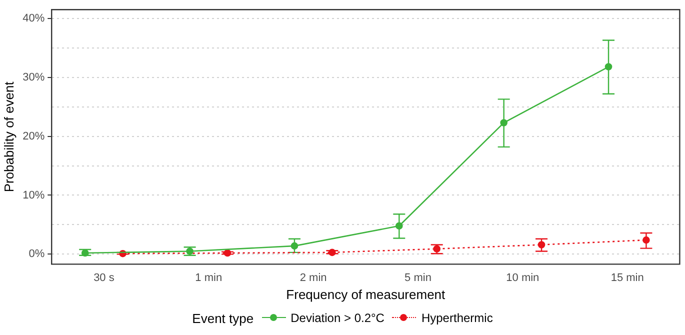 The width and height of the screenshot is (685, 335). What do you see at coordinates (223, 318) in the screenshot?
I see `legend-title: Event type` at bounding box center [223, 318].